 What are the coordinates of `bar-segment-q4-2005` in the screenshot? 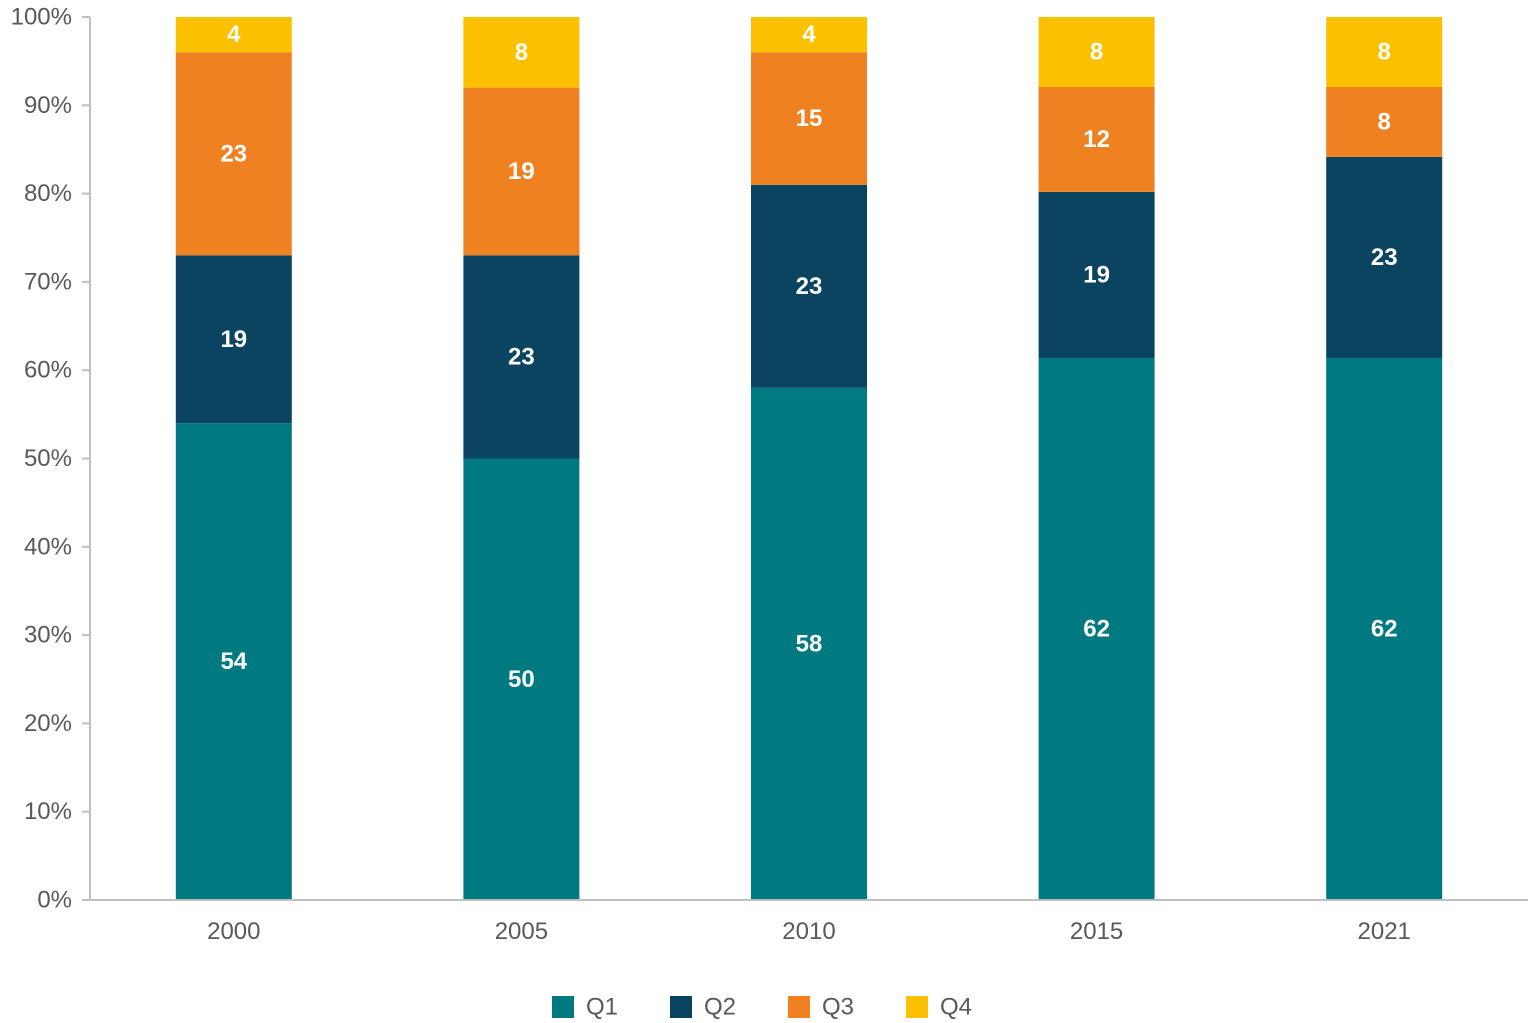 It's located at (521, 52).